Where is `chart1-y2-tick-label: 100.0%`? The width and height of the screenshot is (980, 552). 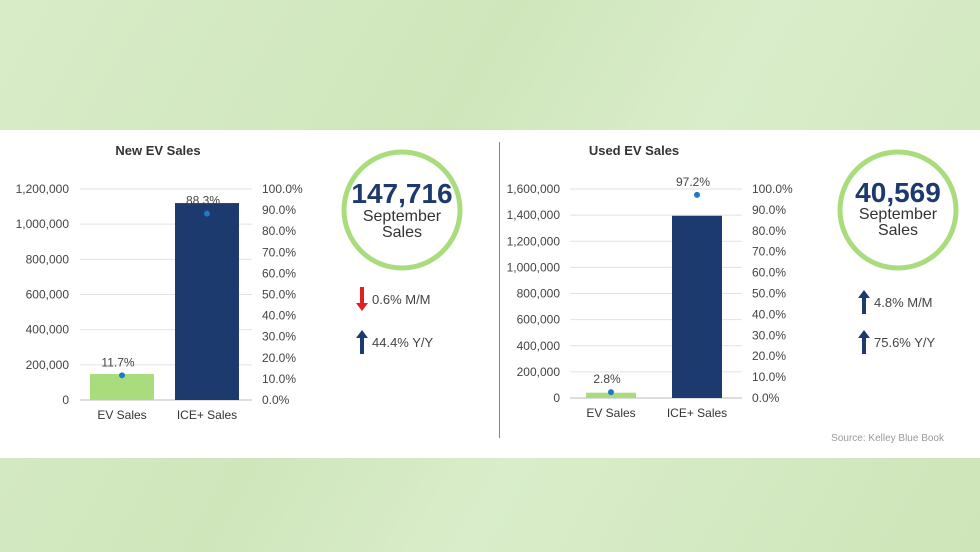
chart1-y2-tick-label: 100.0% is located at coordinates (282, 189).